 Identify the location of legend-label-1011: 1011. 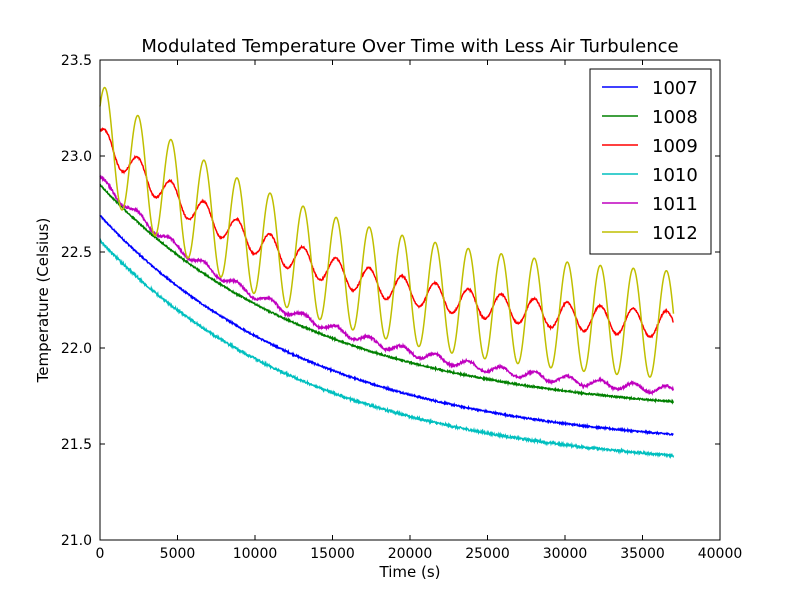
(675, 204).